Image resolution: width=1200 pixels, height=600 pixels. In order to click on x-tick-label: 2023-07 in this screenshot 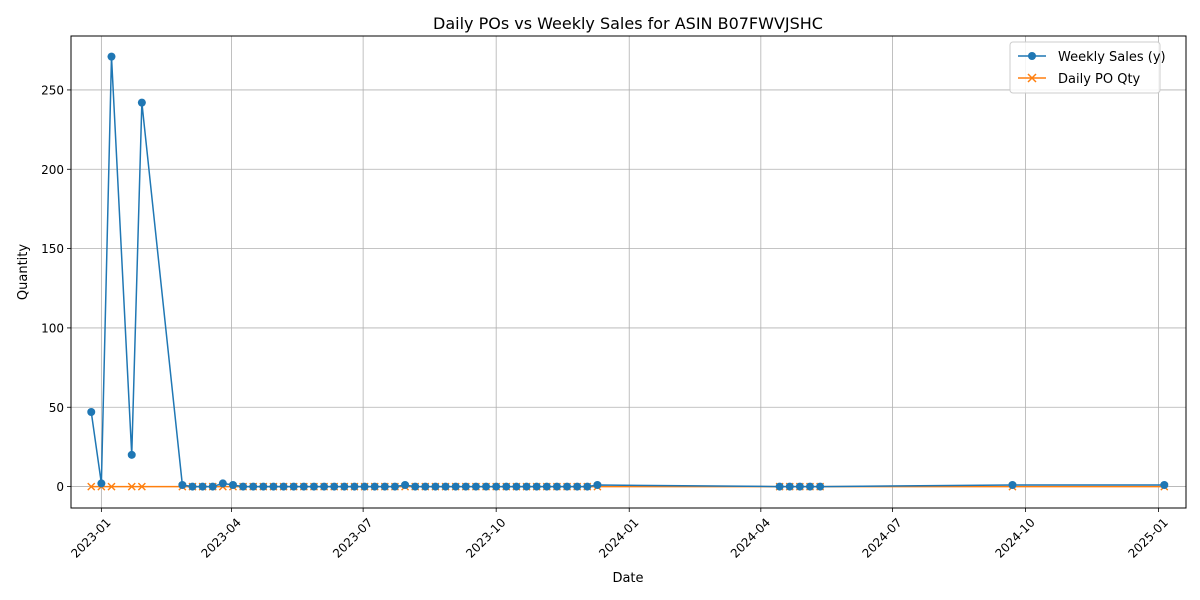, I will do `click(352, 537)`.